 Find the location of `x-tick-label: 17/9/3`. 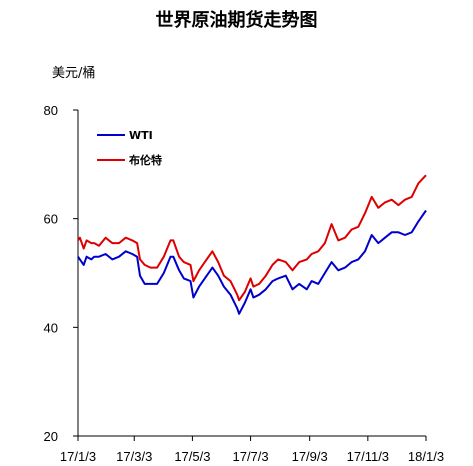

x-tick-label: 17/9/3 is located at coordinates (310, 456).